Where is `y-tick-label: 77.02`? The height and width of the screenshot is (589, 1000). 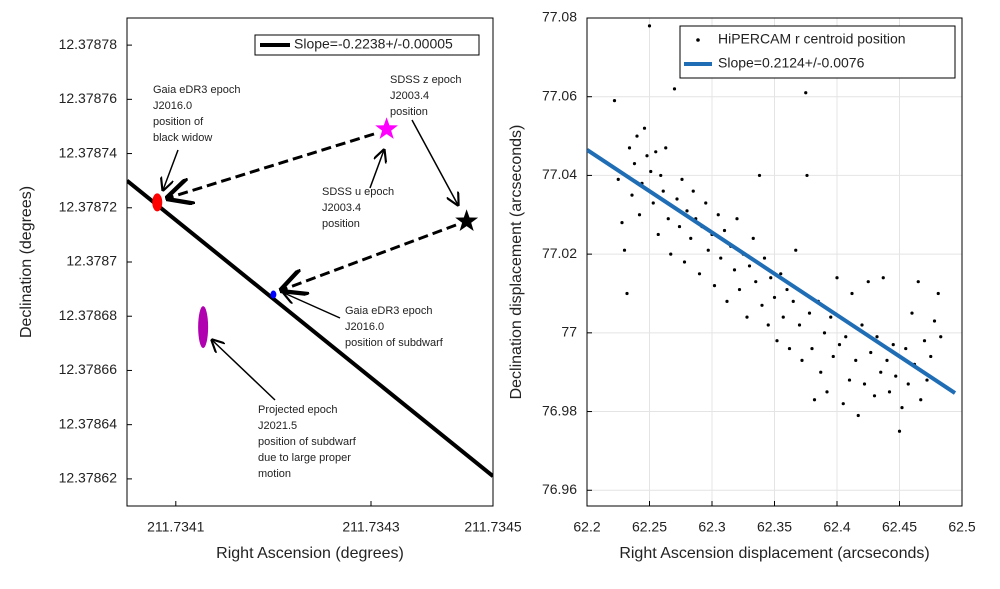 y-tick-label: 77.02 is located at coordinates (559, 253).